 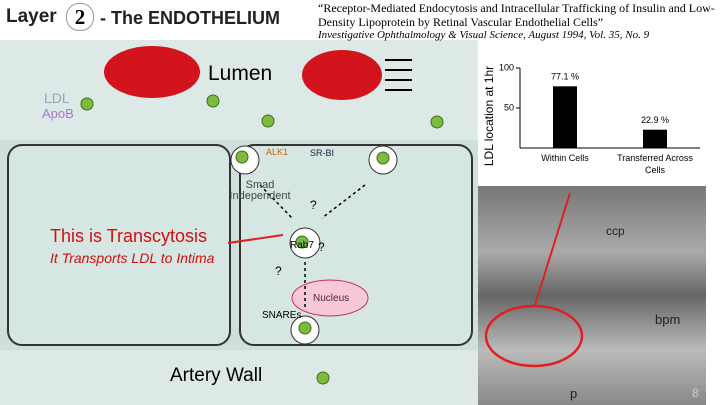 I want to click on nucleus, so click(x=330, y=298).